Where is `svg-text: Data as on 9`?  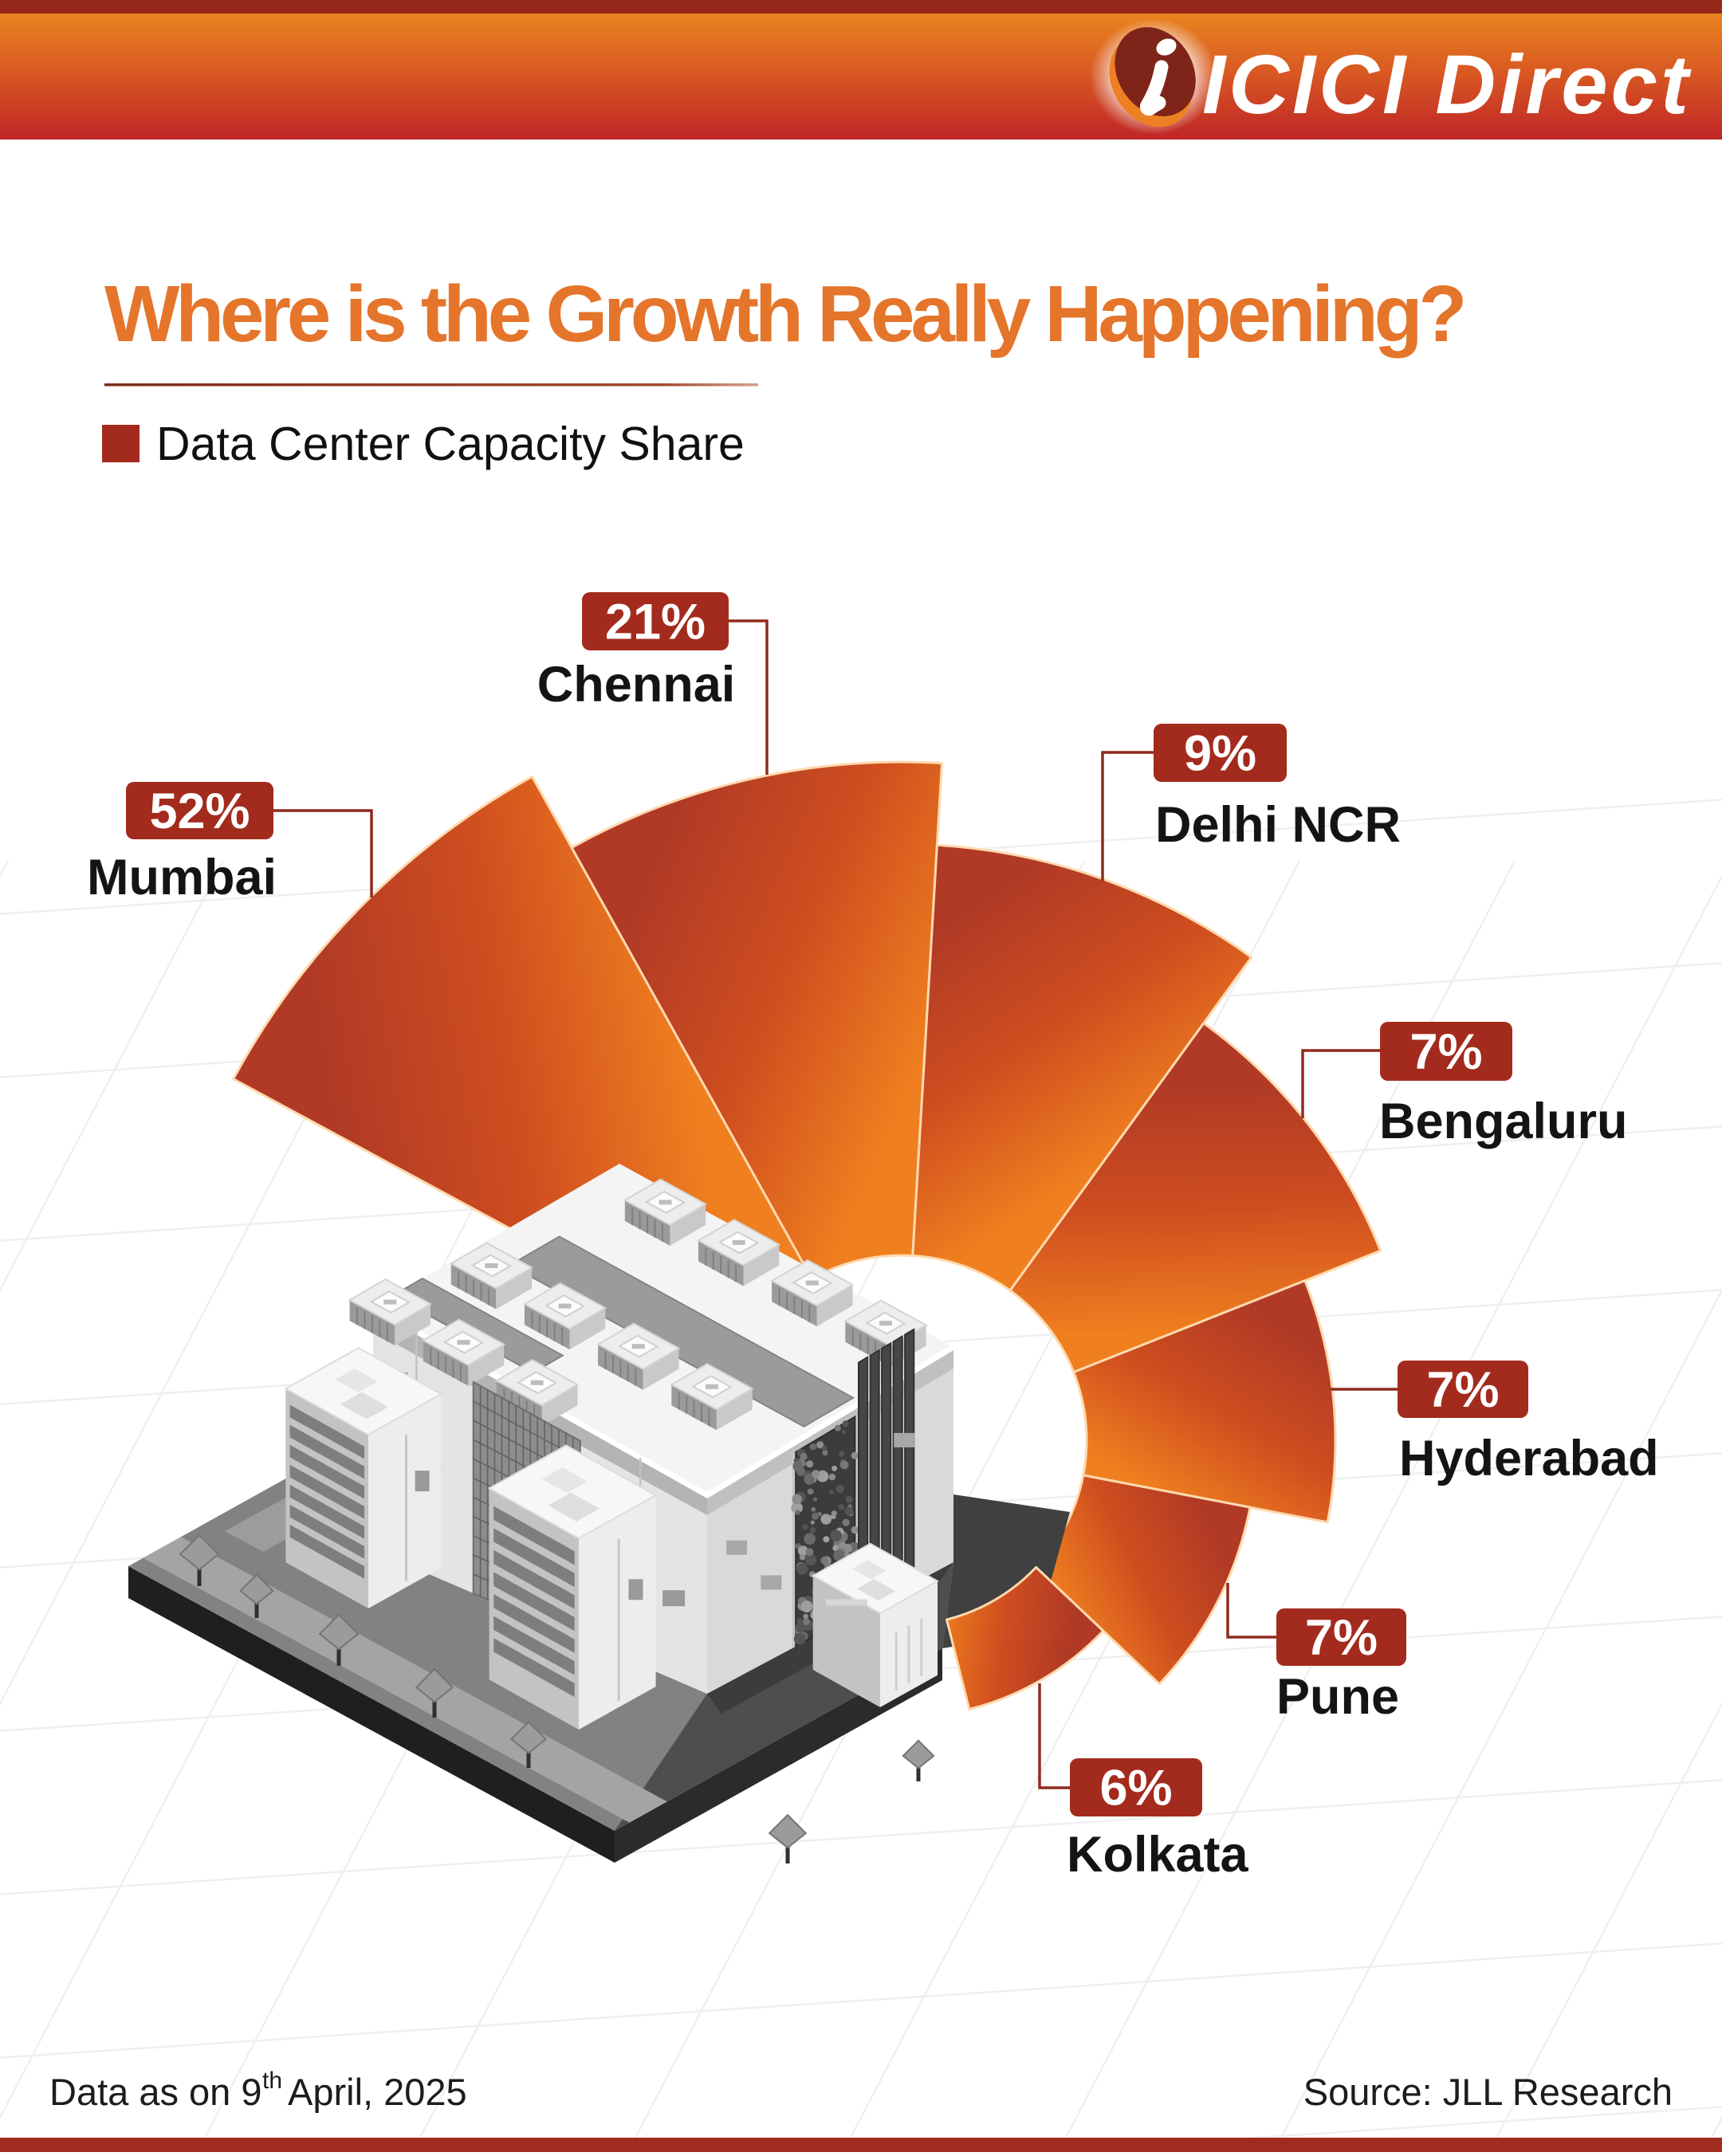
svg-text: Data as on 9 is located at coordinates (155, 2092).